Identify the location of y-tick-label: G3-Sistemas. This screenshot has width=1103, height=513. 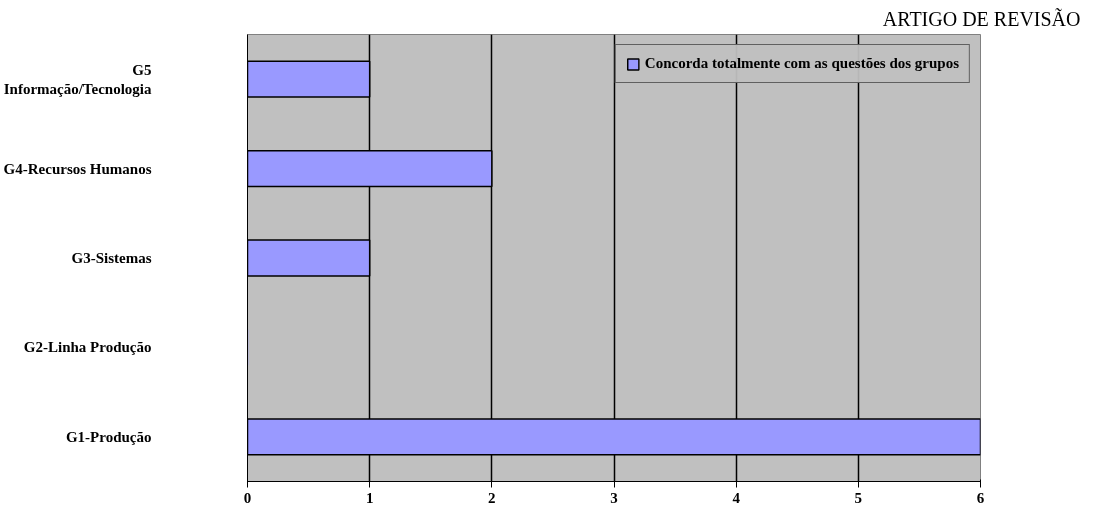
(111, 258).